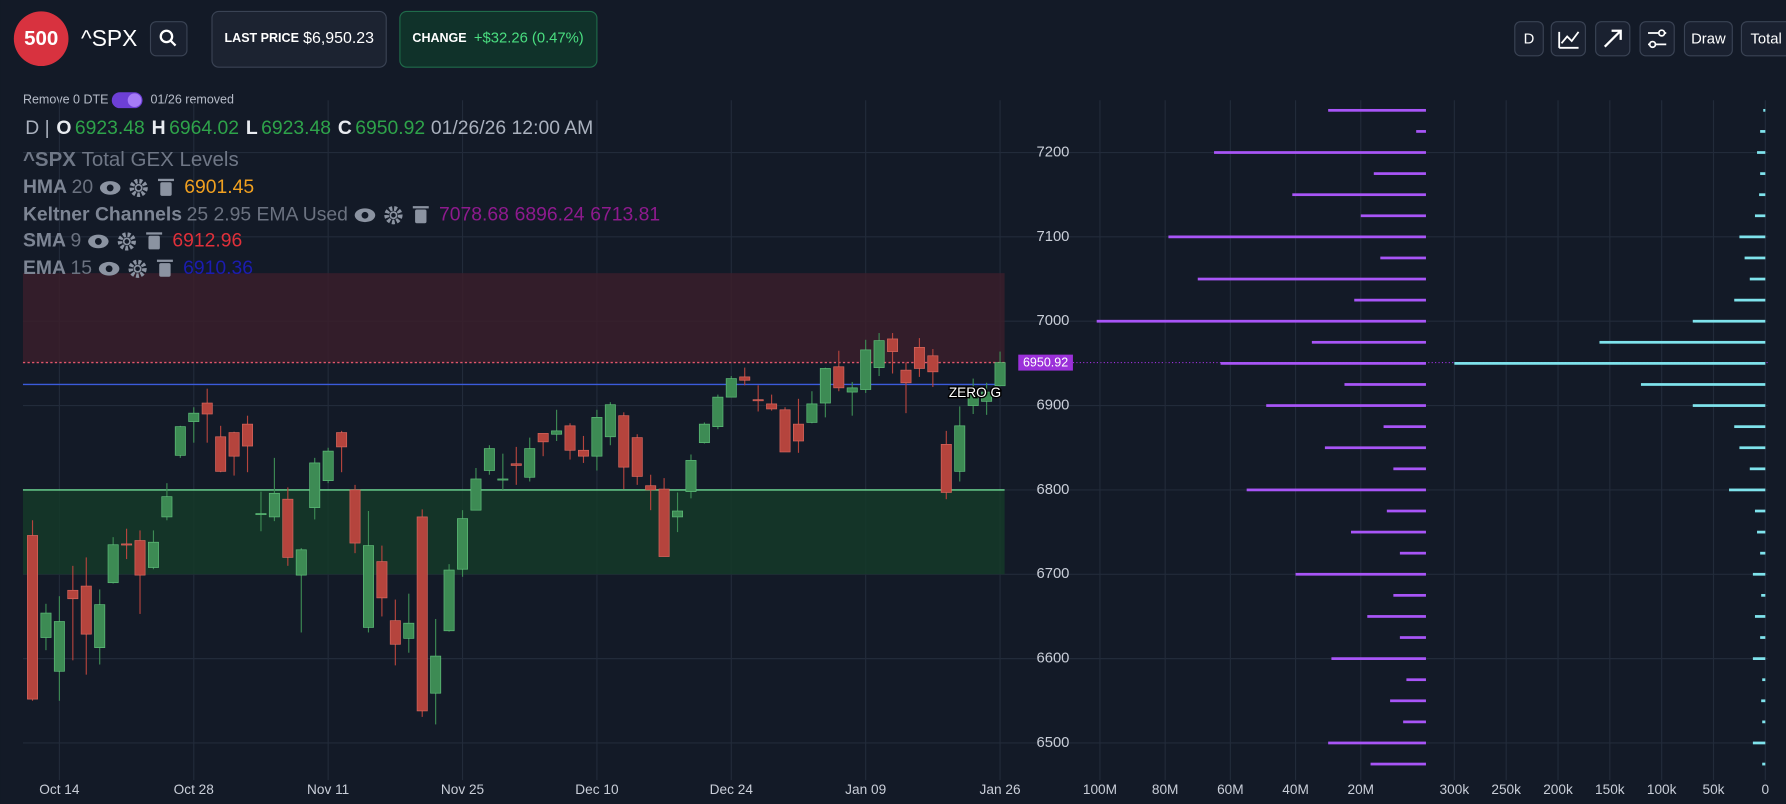 This screenshot has width=1786, height=804. Describe the element at coordinates (82, 268) in the screenshot. I see `indicator-params: 15` at that location.